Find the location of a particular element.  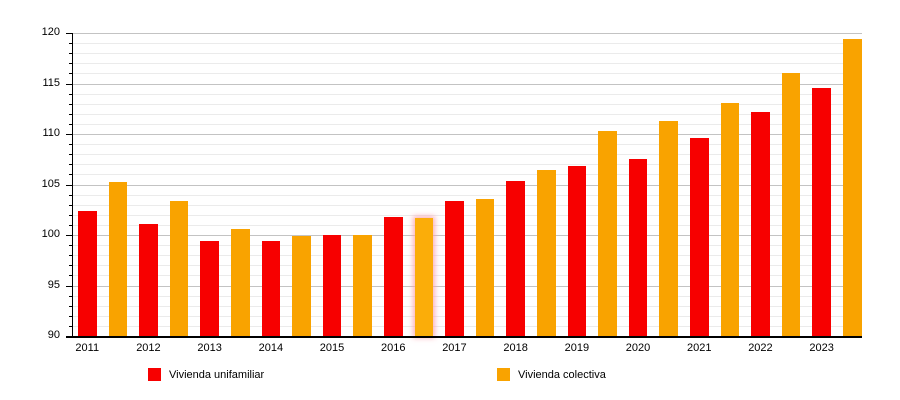

bar-vivienda-unifamiliar-2022 is located at coordinates (760, 223).